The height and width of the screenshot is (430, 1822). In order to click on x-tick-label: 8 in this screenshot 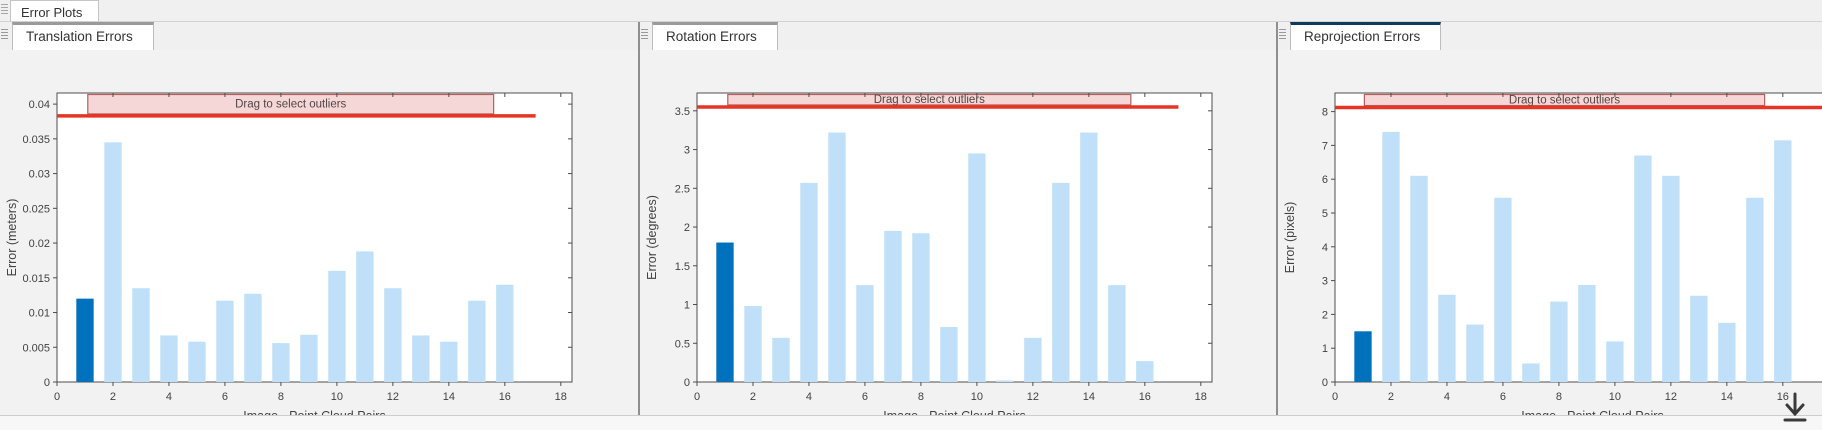, I will do `click(1559, 397)`.